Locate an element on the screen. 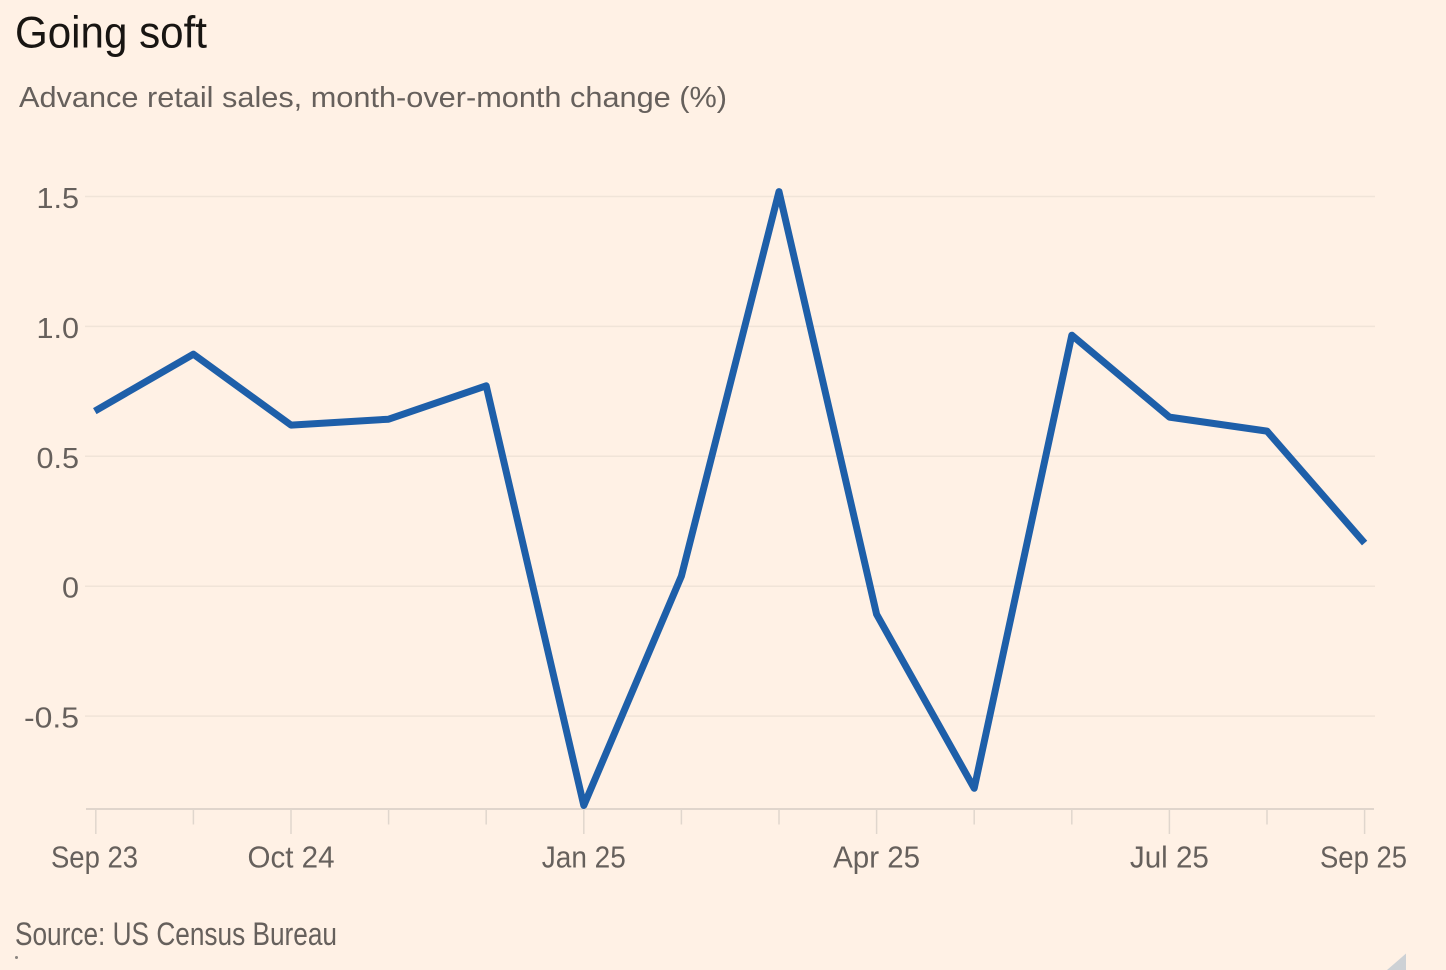 Image resolution: width=1446 pixels, height=970 pixels. svg-text: 0.5 is located at coordinates (58, 459).